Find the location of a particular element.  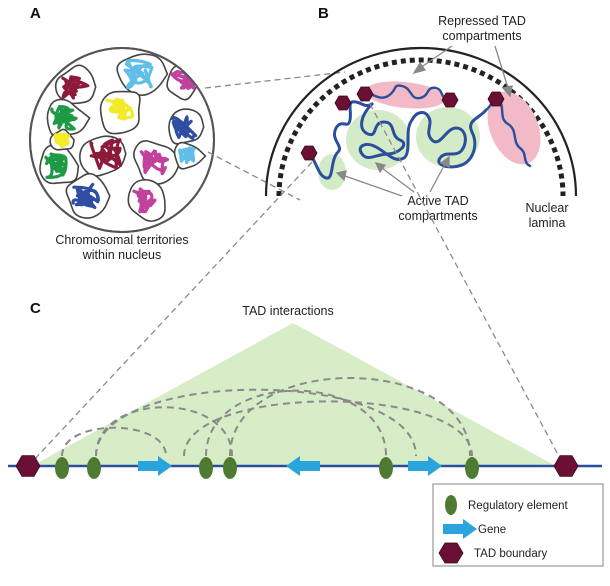

tad-interactions-title: TAD interactions is located at coordinates (287, 311).